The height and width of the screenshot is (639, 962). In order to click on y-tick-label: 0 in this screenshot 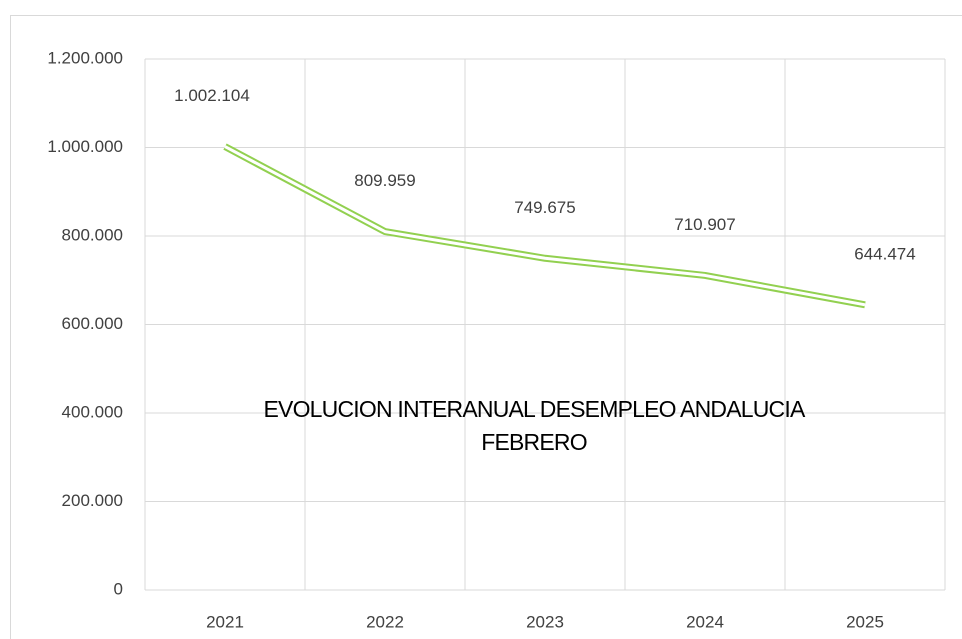, I will do `click(118, 588)`.